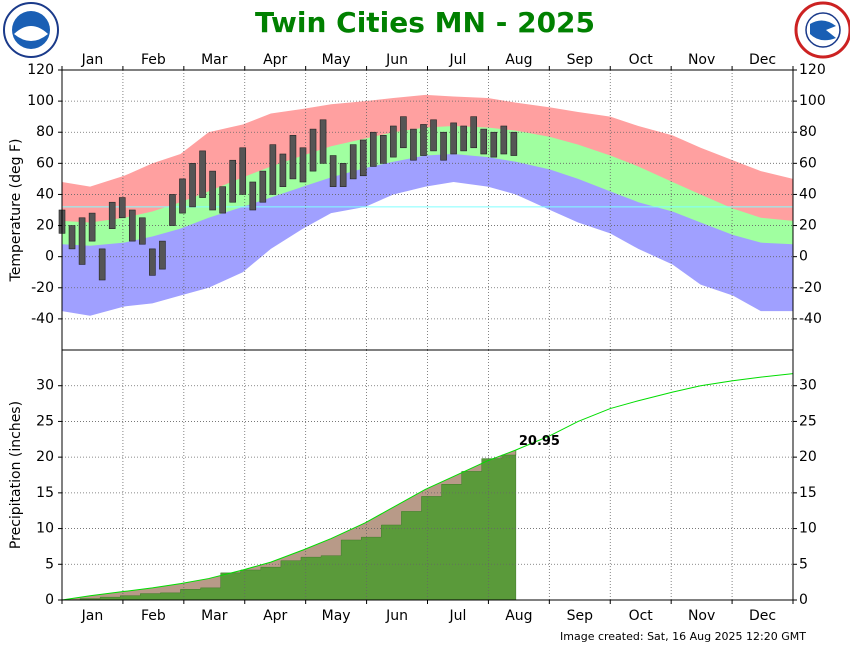 The width and height of the screenshot is (850, 650). What do you see at coordinates (803, 564) in the screenshot?
I see `y2-tick-label: 5` at bounding box center [803, 564].